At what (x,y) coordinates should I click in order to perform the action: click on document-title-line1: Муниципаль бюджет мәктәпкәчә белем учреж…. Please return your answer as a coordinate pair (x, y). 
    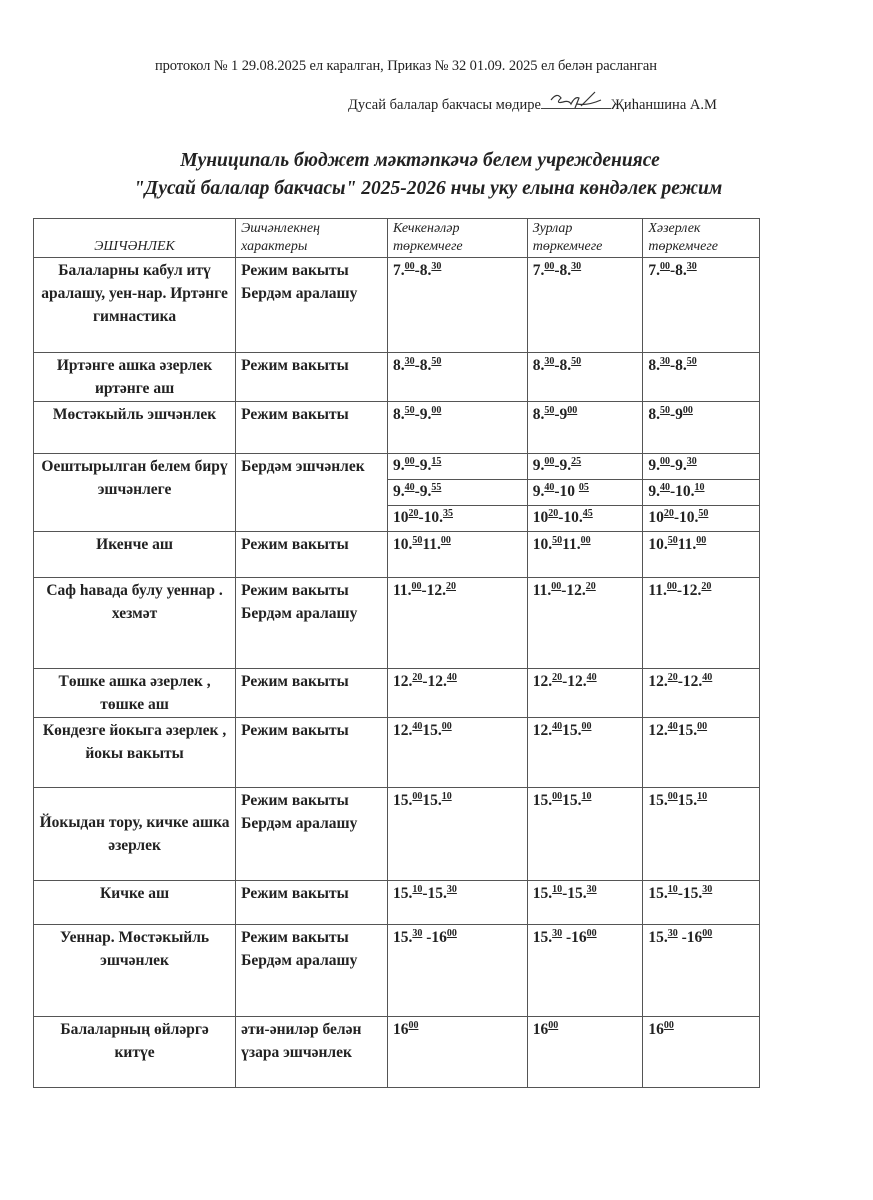
    Looking at the image, I should click on (420, 160).